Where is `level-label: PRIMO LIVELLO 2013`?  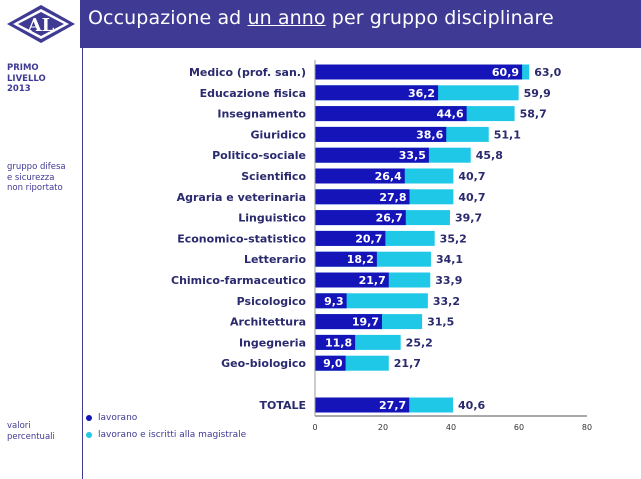 level-label: PRIMO LIVELLO 2013 is located at coordinates (26, 79).